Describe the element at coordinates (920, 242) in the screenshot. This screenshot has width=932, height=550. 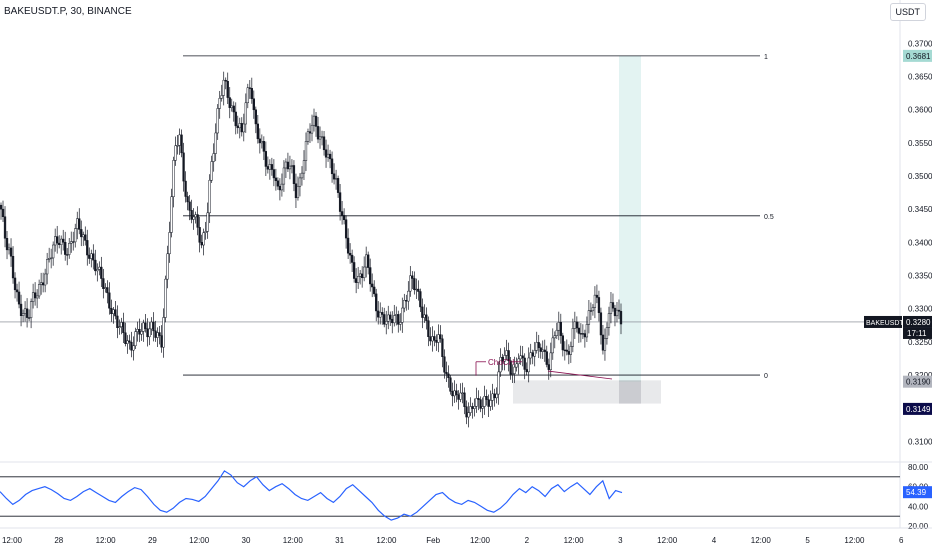
I see `price-tick-label: 0.3400` at that location.